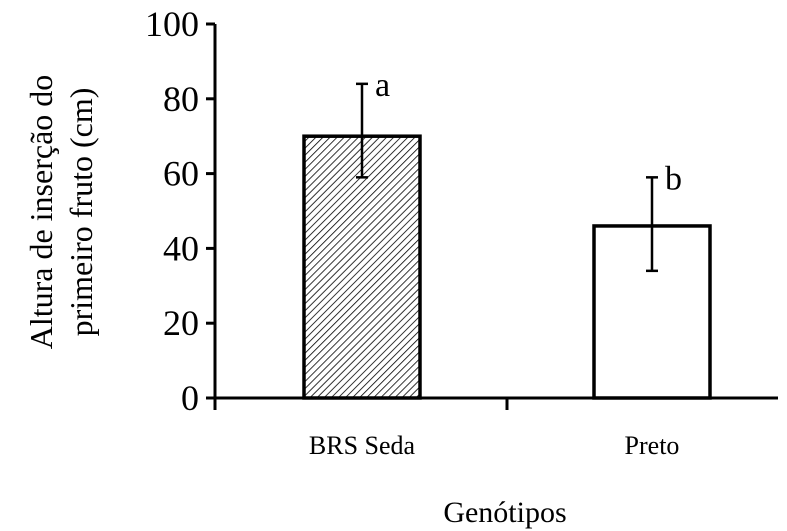 The height and width of the screenshot is (531, 787). I want to click on y-tick-label: 60, so click(181, 174).